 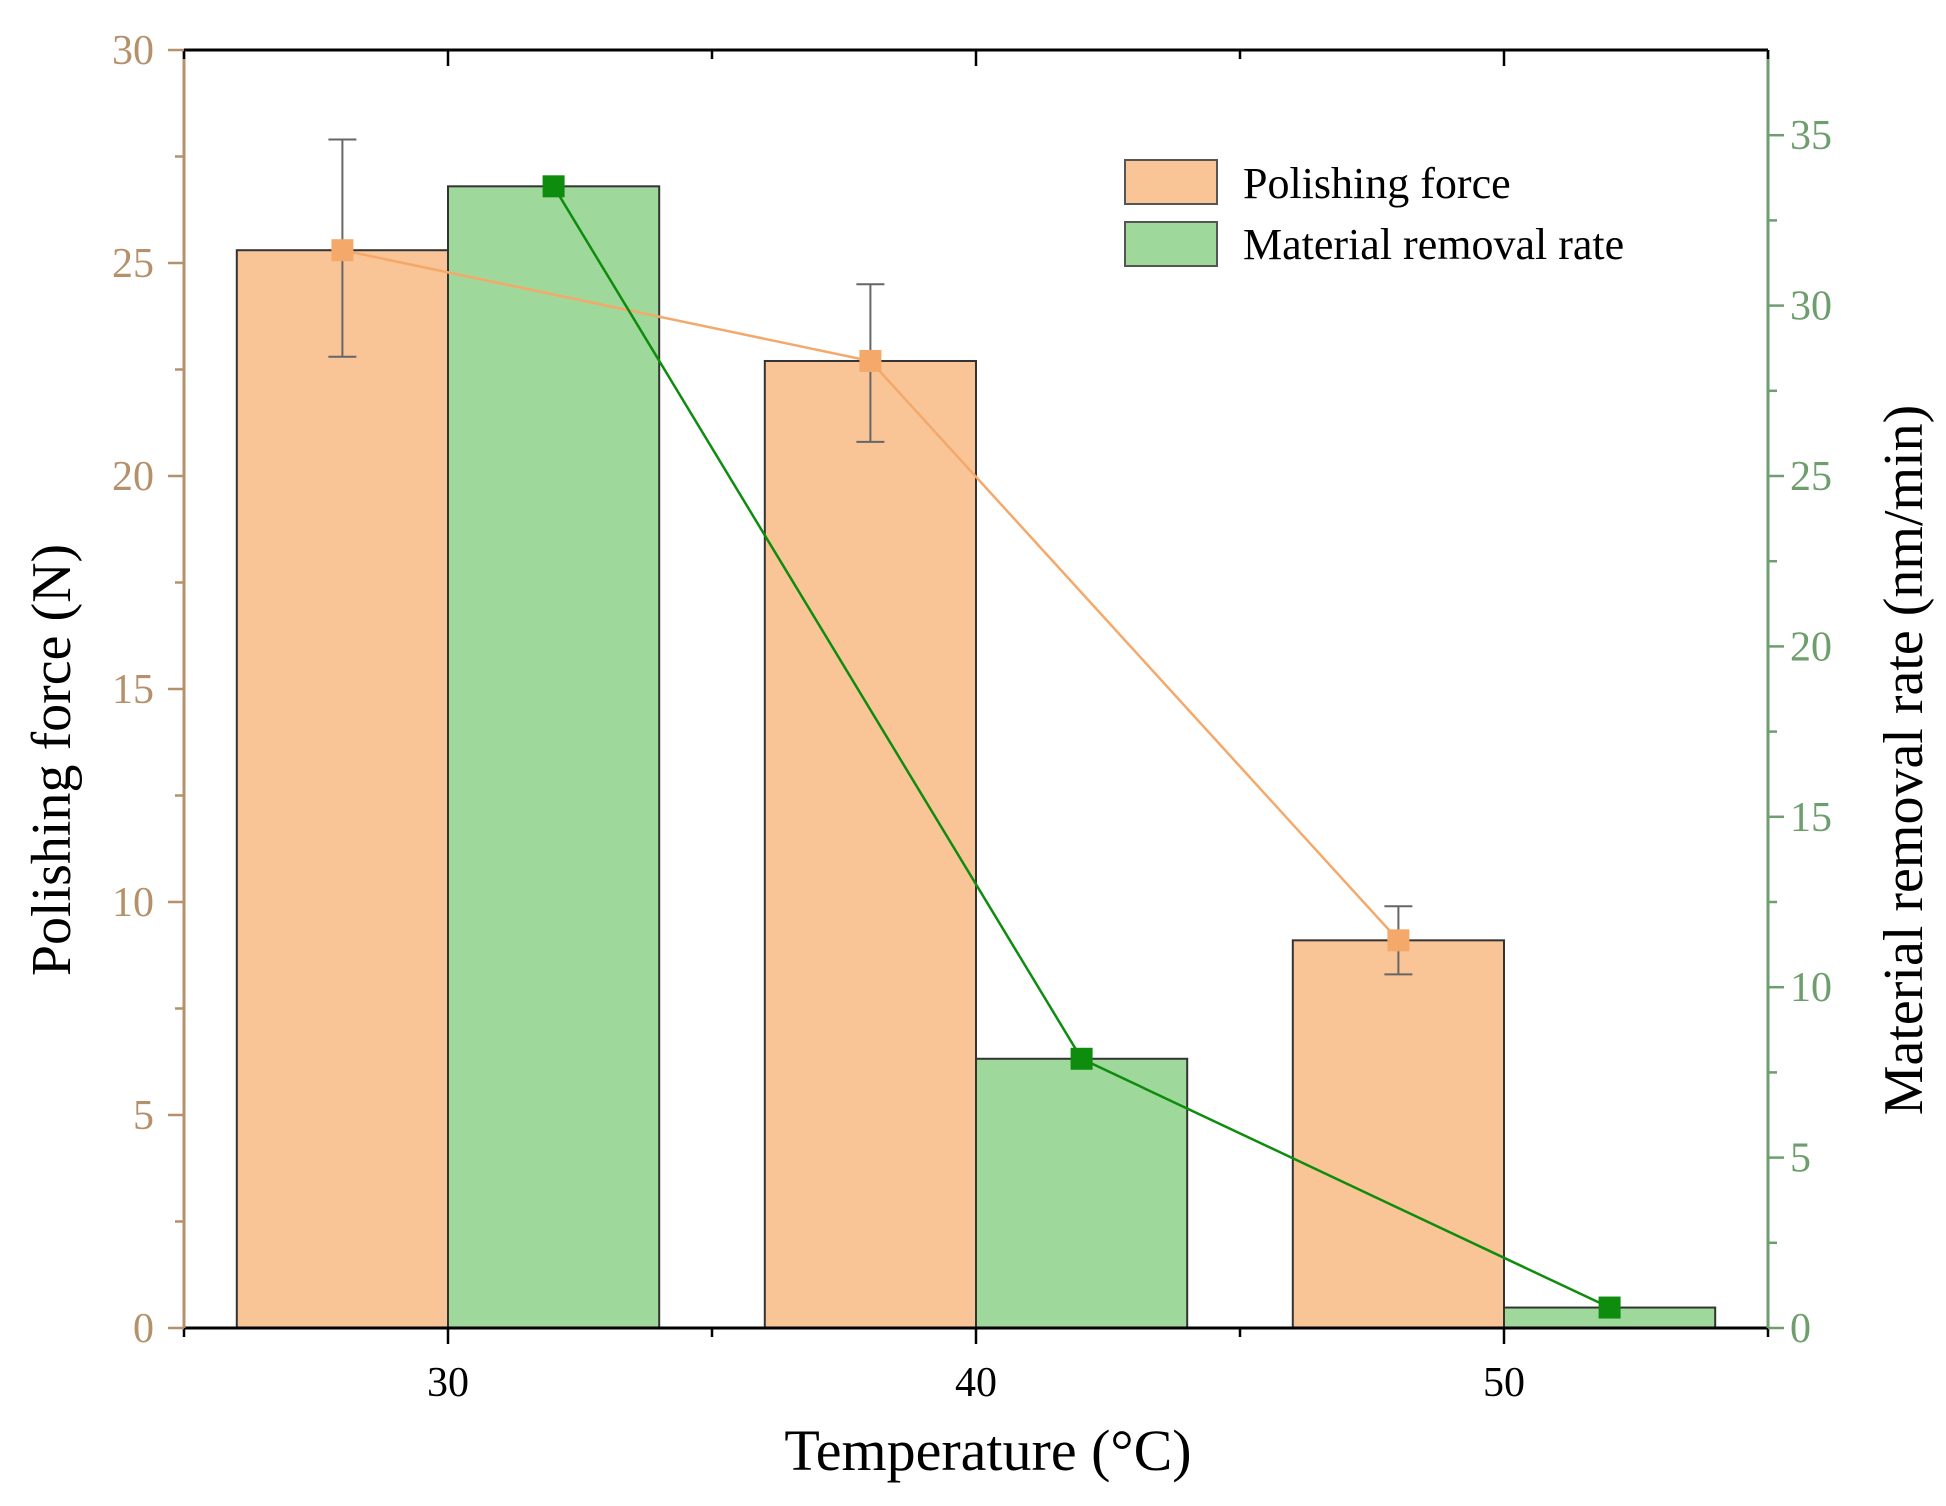 I want to click on right-tick-label-10: 10, so click(x=1811, y=988).